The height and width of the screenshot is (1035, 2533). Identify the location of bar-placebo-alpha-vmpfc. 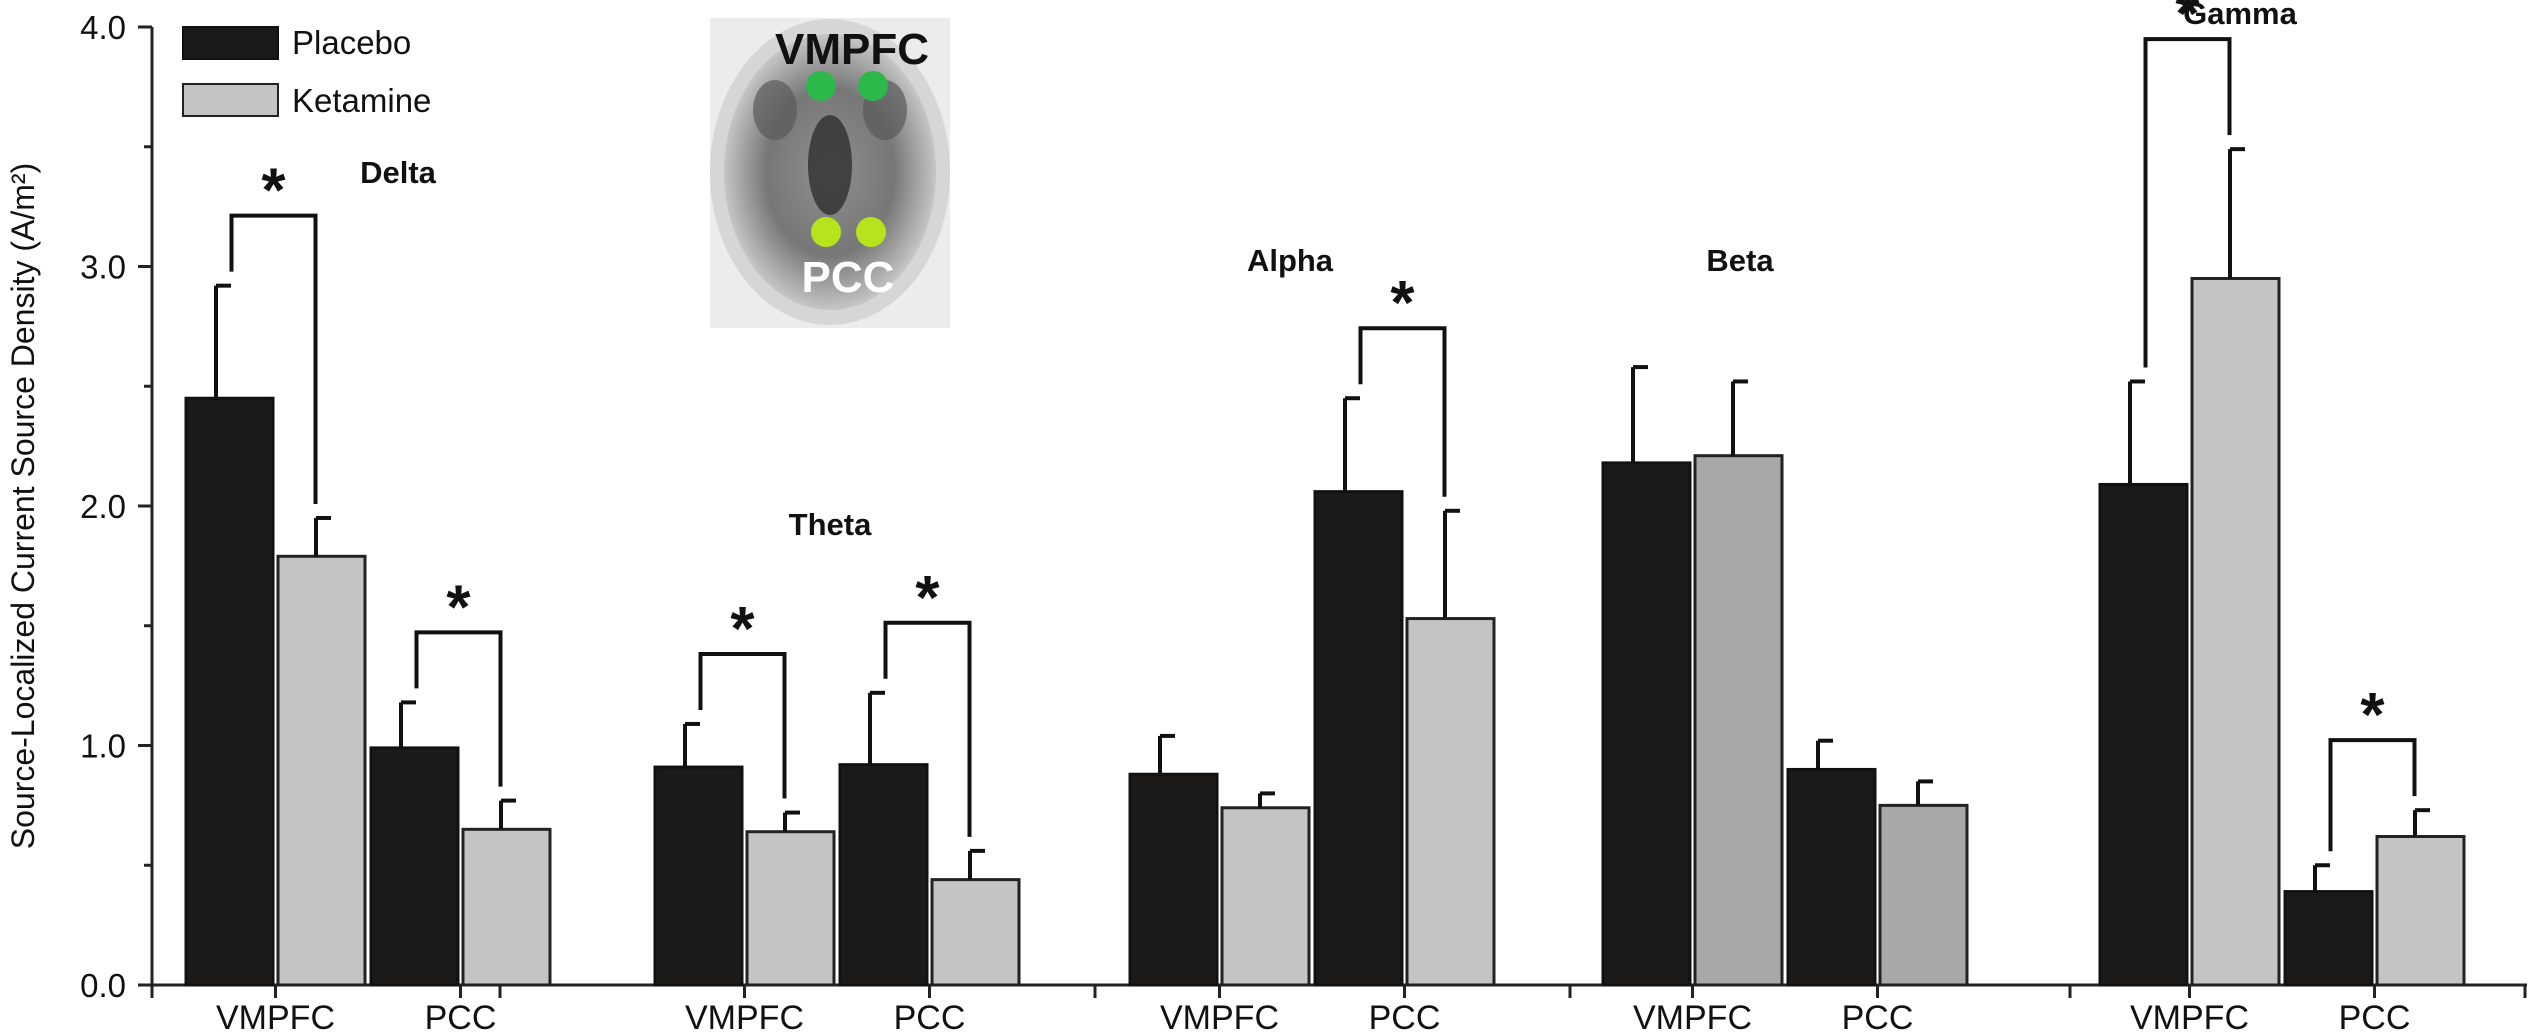
(1173, 879).